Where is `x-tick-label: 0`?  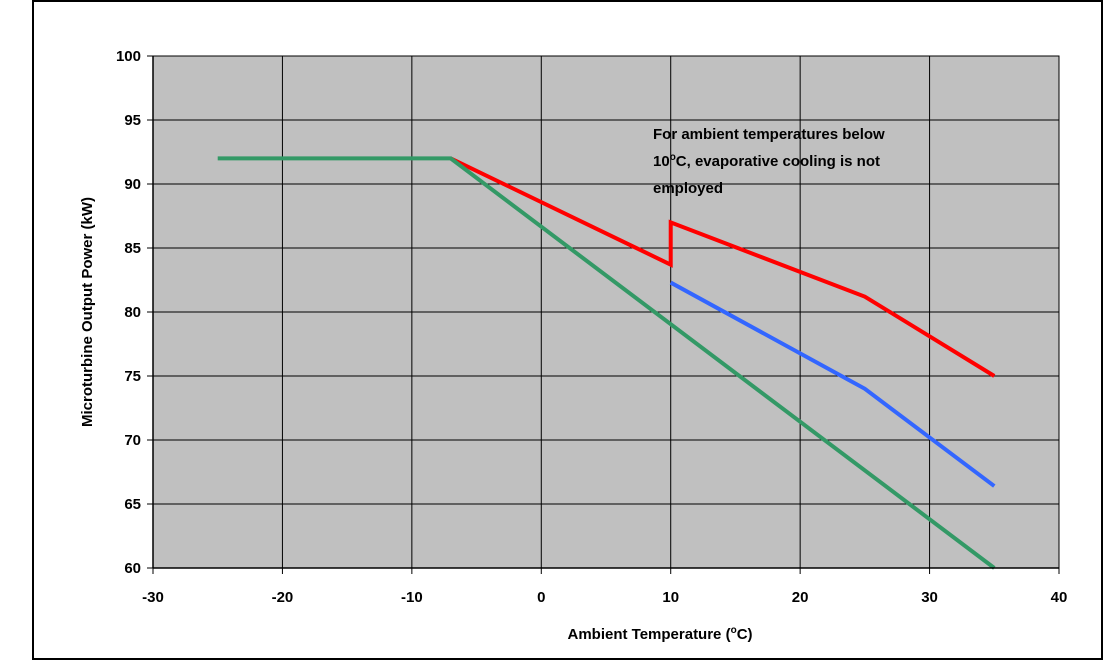 x-tick-label: 0 is located at coordinates (541, 597).